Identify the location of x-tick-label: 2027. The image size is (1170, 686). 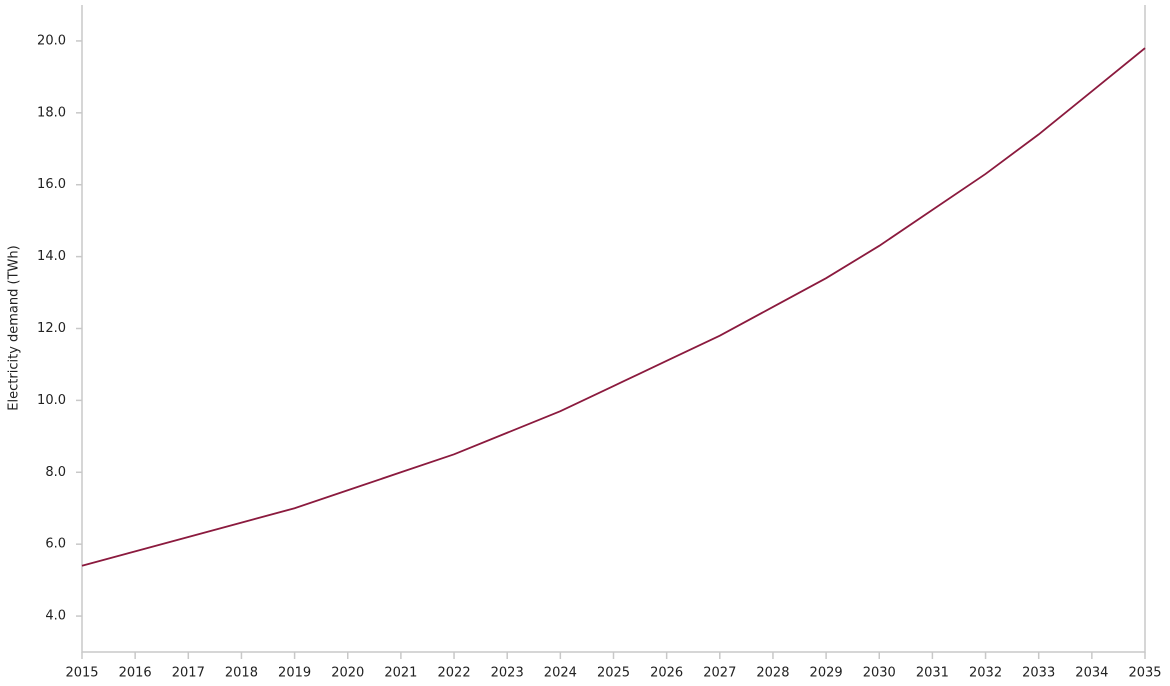
(719, 673).